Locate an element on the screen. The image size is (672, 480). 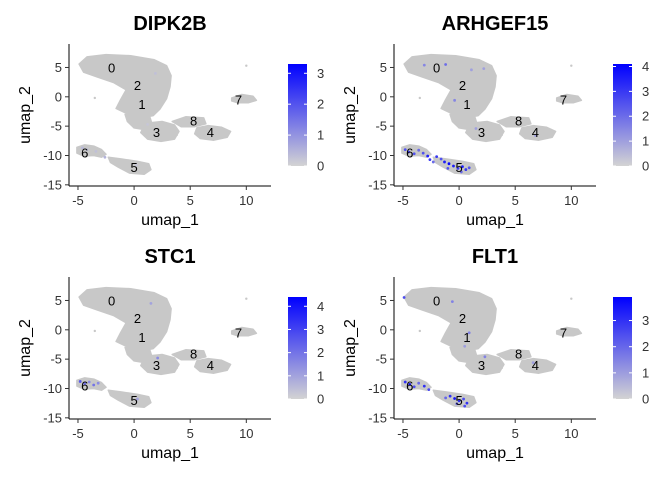
plot-title: STC1 is located at coordinates (169, 257).